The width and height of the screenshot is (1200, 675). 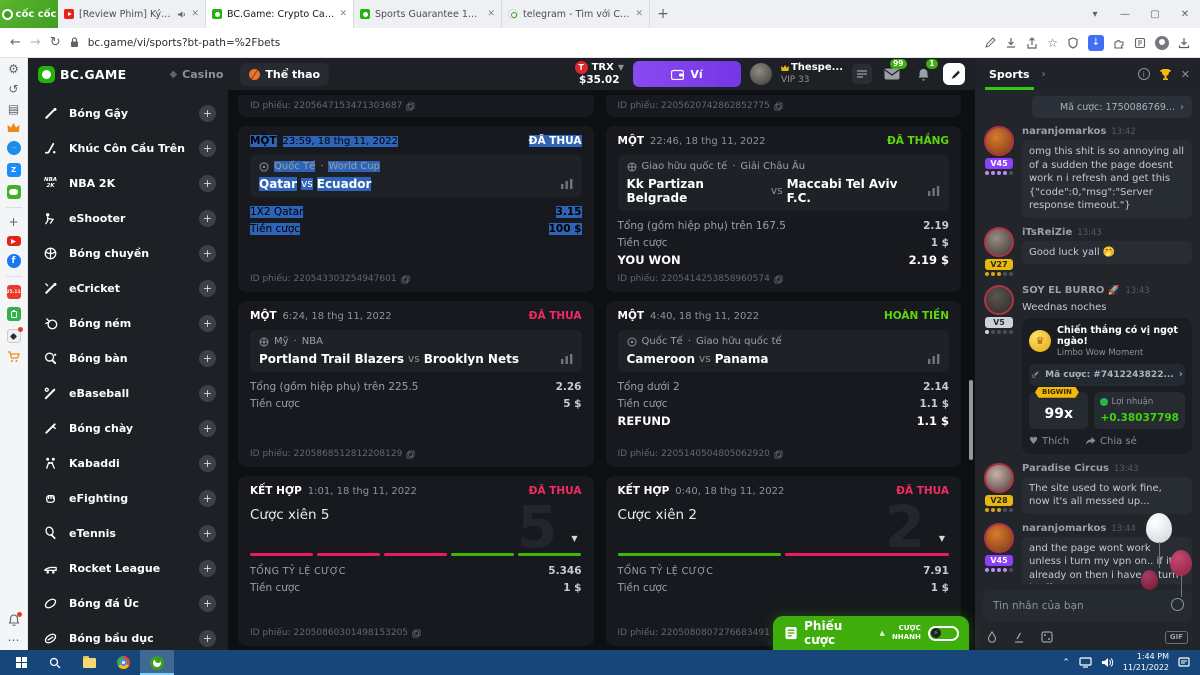 I want to click on dice-icon, so click(x=1047, y=637).